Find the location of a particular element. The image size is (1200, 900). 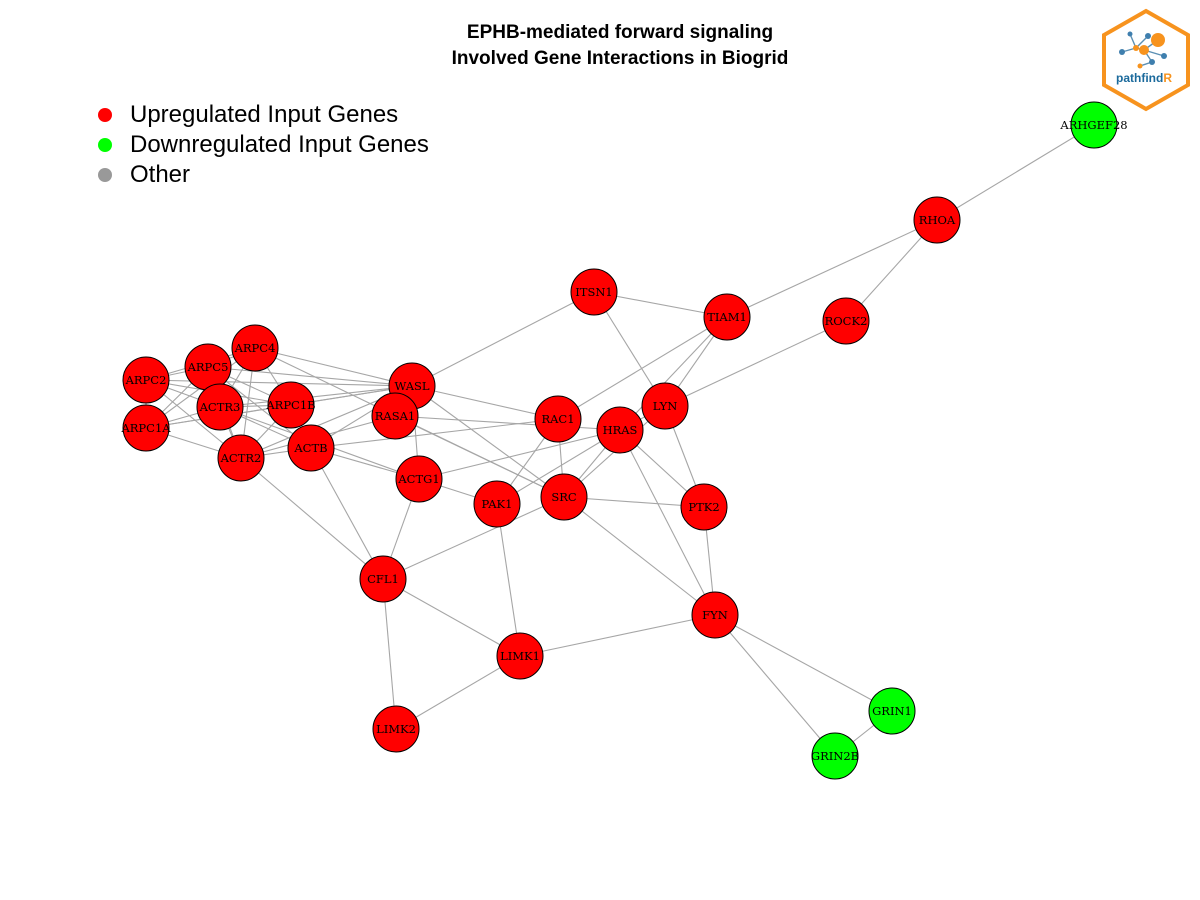

legend-label-upregulated: Upregulated Input Genes is located at coordinates (264, 114).